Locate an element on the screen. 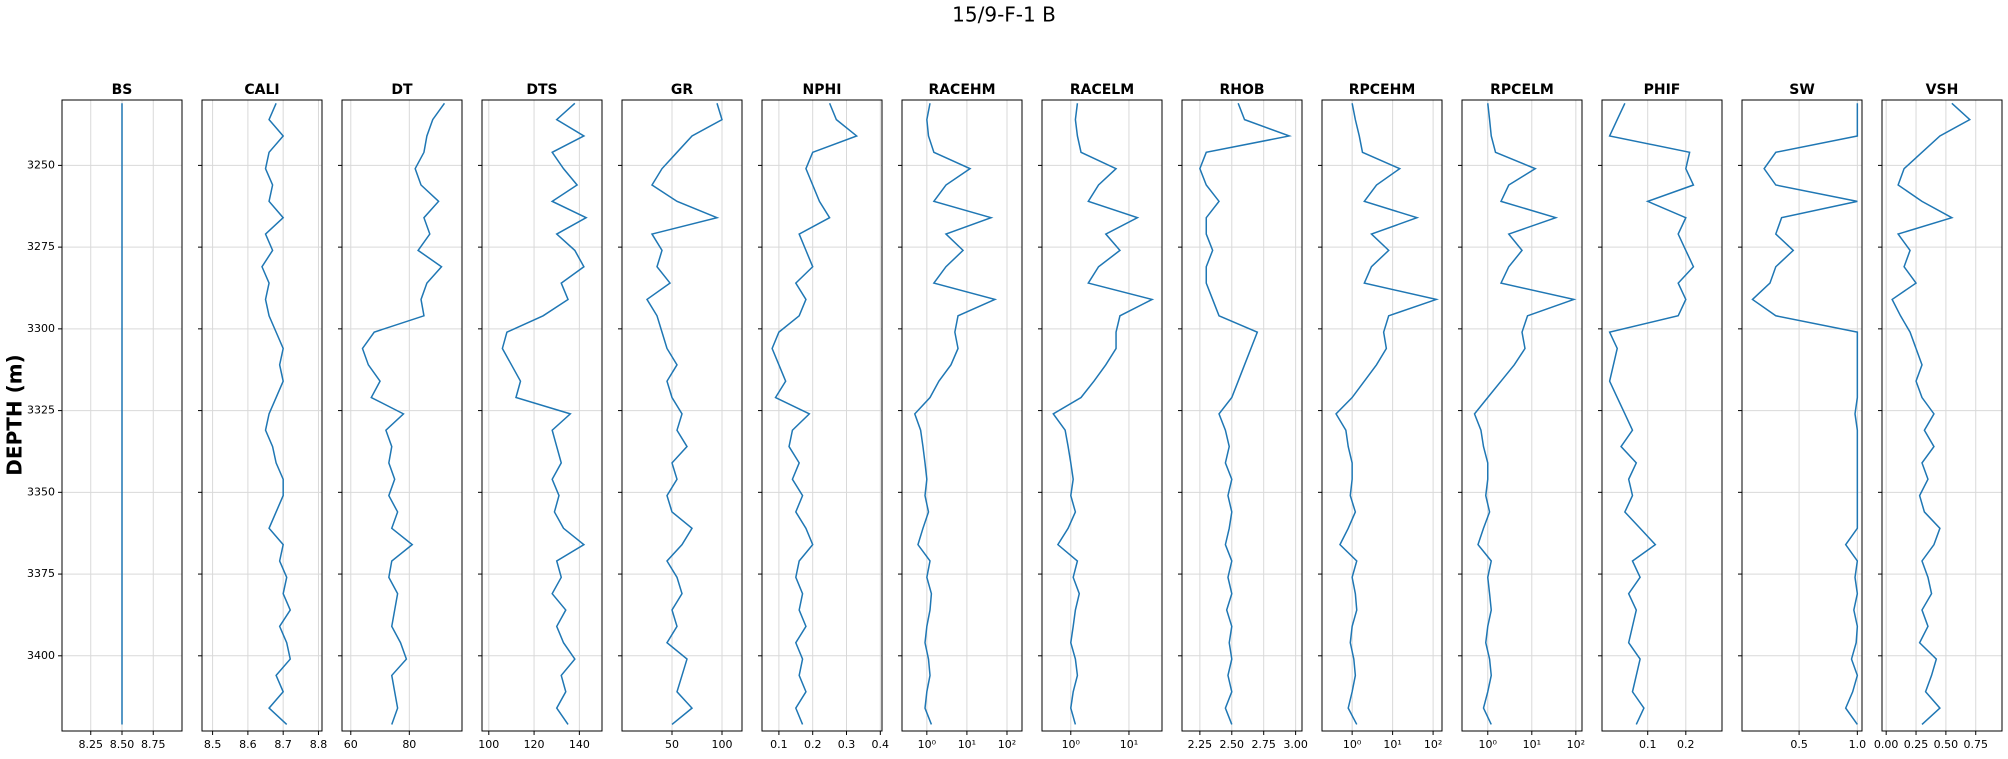 This screenshot has width=2008, height=759. x-tick-label: 8.8 is located at coordinates (319, 744).